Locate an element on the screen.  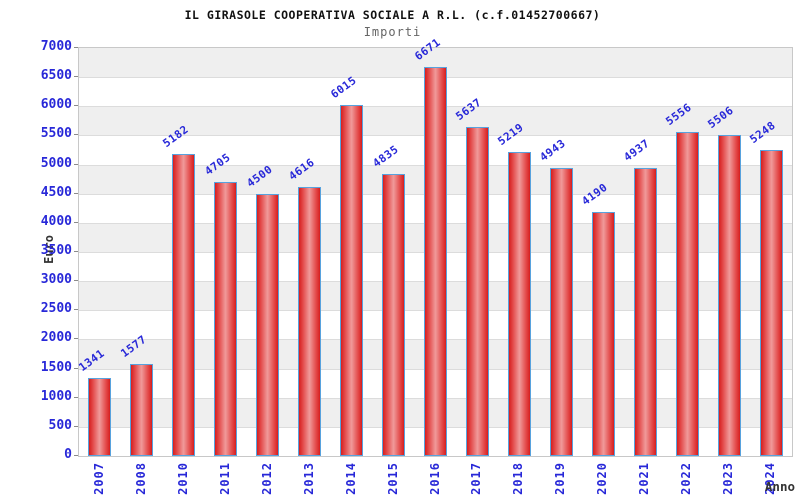
y-tick-label: 5500 is located at coordinates (56, 134).